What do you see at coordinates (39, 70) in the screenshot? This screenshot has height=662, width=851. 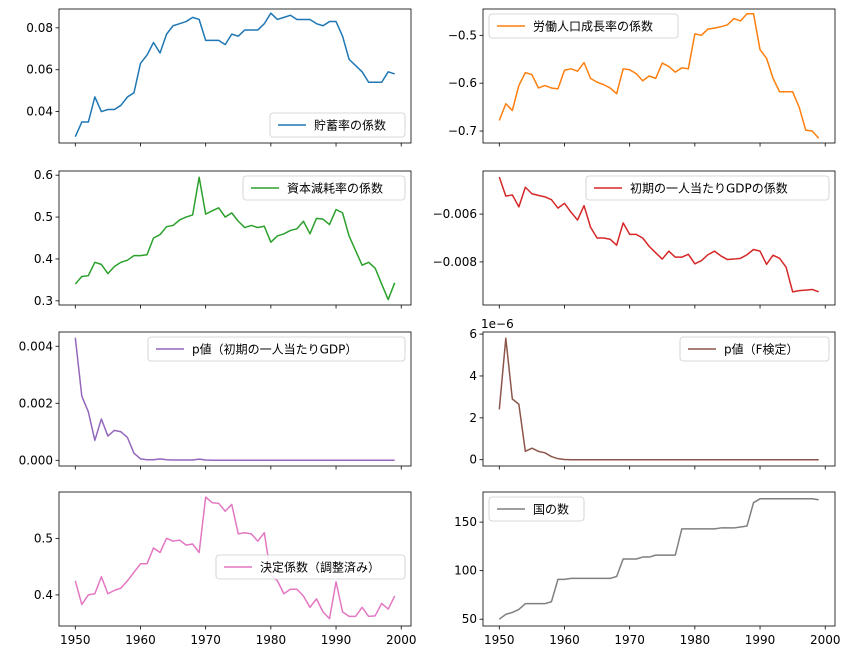 I see `y-tick-label: 0.06` at bounding box center [39, 70].